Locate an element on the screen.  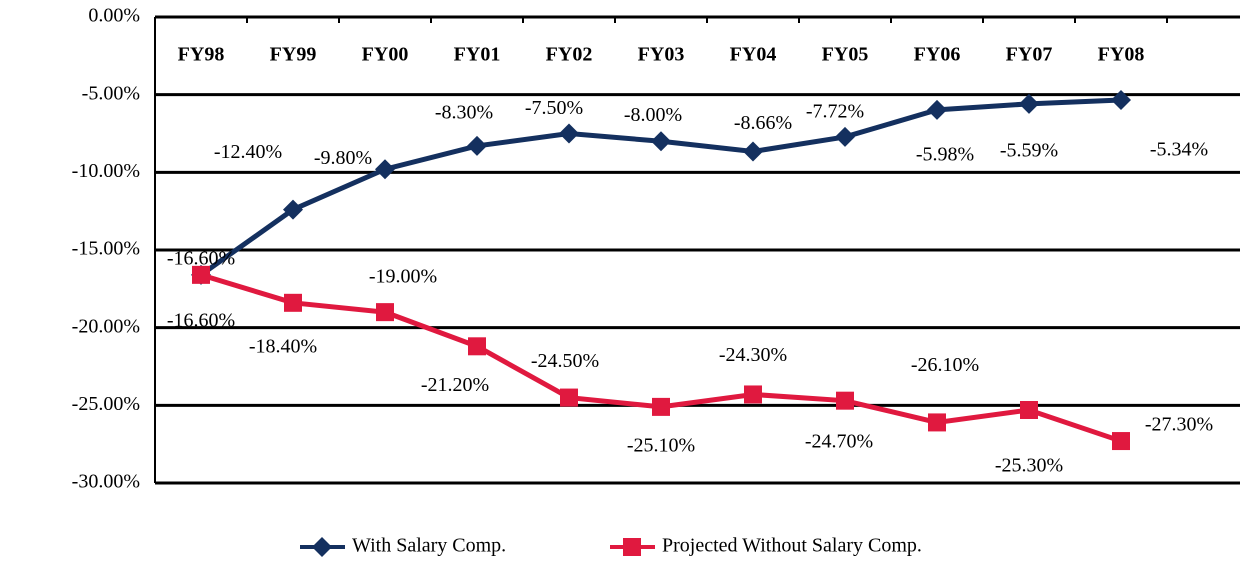
legend-label: With Salary Comp. is located at coordinates (429, 546).